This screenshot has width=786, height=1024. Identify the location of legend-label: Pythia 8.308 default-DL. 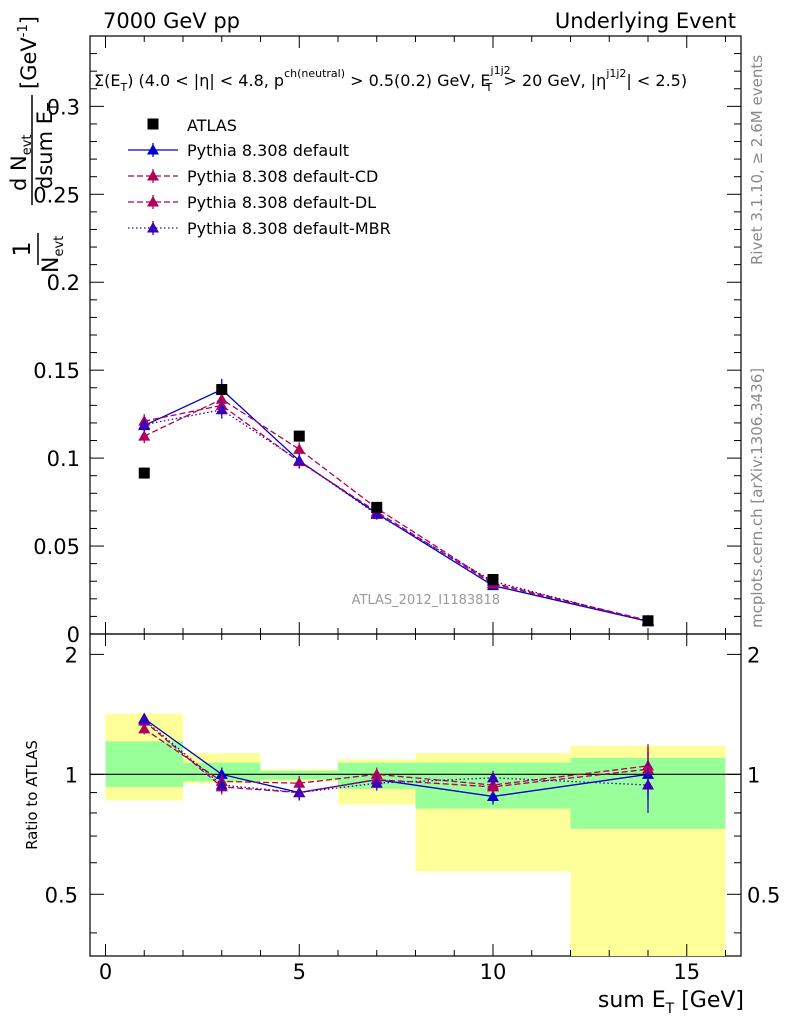
(281, 202).